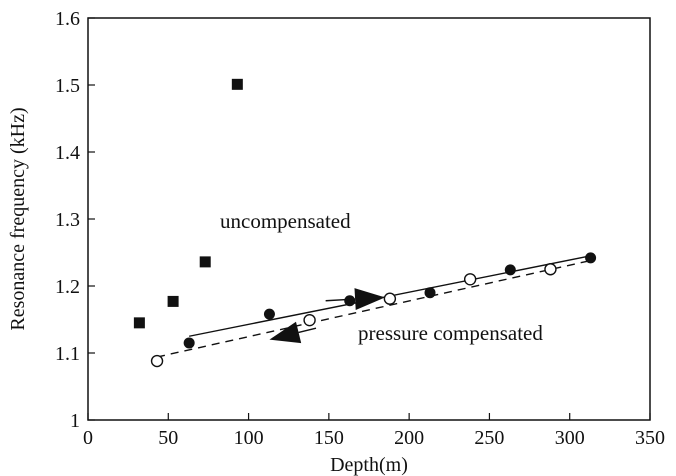  What do you see at coordinates (67, 19) in the screenshot?
I see `y-tick-label: 1.6` at bounding box center [67, 19].